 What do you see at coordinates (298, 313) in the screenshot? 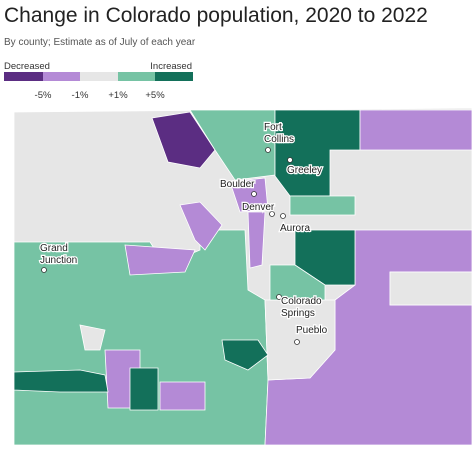
I see `city-label: Springs` at bounding box center [298, 313].